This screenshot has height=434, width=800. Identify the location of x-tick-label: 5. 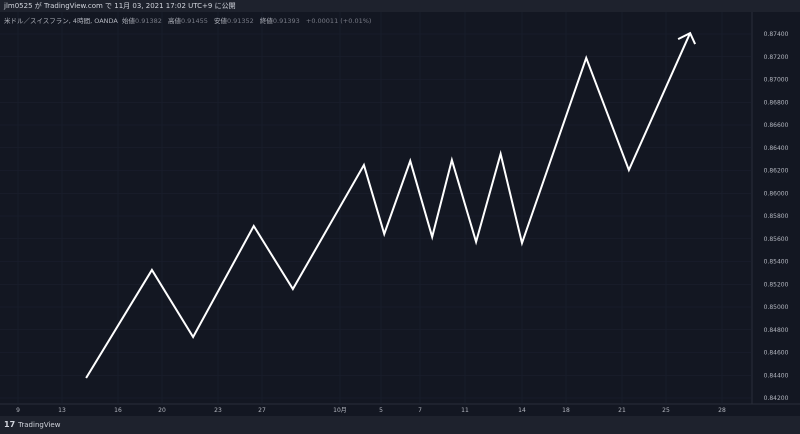
(381, 410).